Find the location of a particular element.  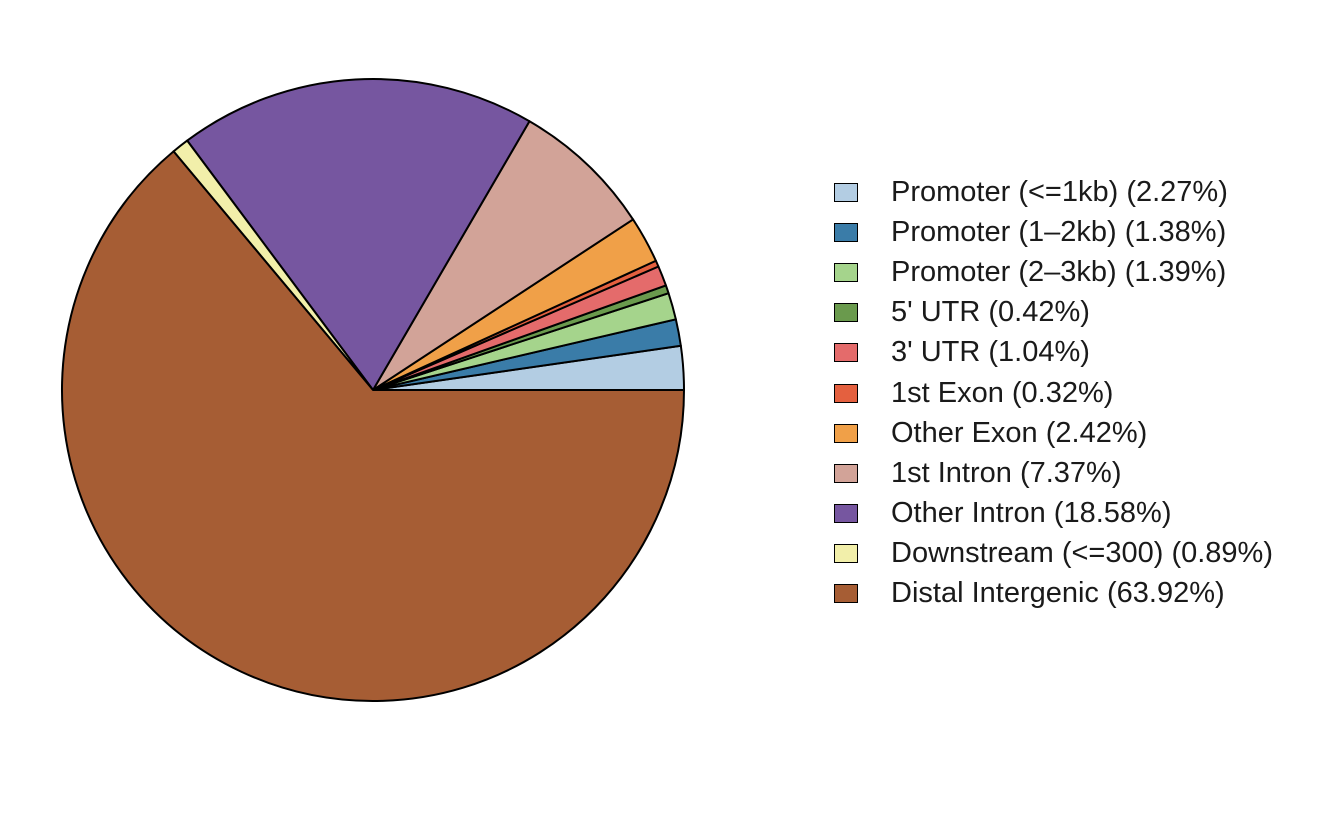

legend-item-4: 3' UTR (1.04%) is located at coordinates (1053, 353).